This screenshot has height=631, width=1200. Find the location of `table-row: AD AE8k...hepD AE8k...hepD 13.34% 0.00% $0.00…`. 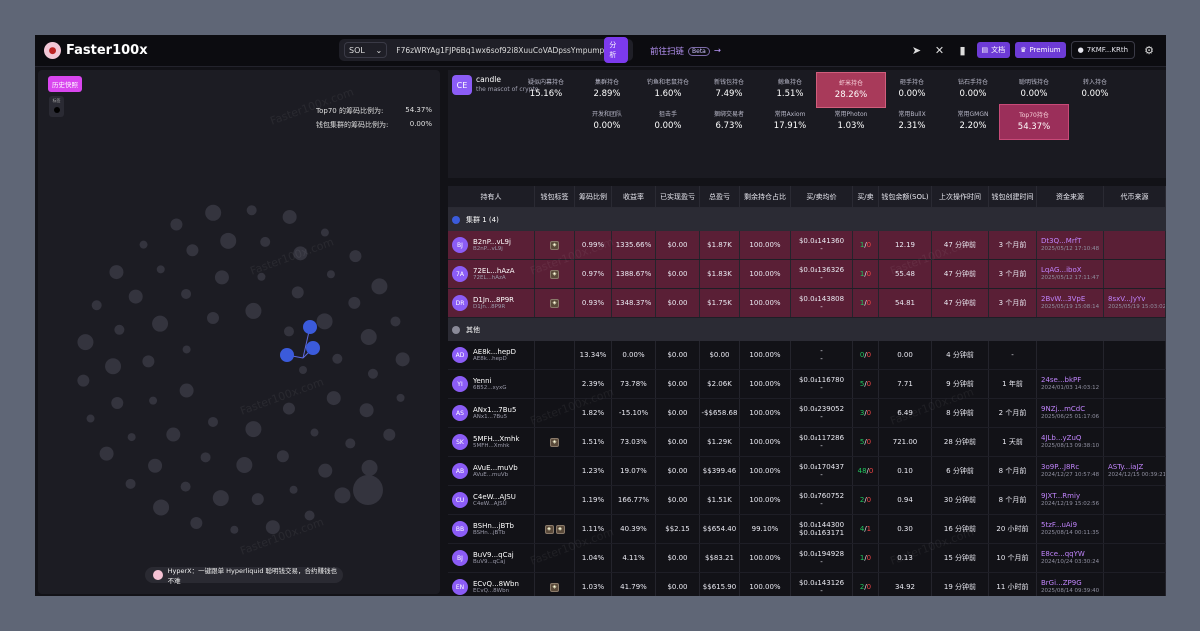

table-row: AD AE8k...hepD AE8k...hepD 13.34% 0.00% $0.00… is located at coordinates (807, 355).